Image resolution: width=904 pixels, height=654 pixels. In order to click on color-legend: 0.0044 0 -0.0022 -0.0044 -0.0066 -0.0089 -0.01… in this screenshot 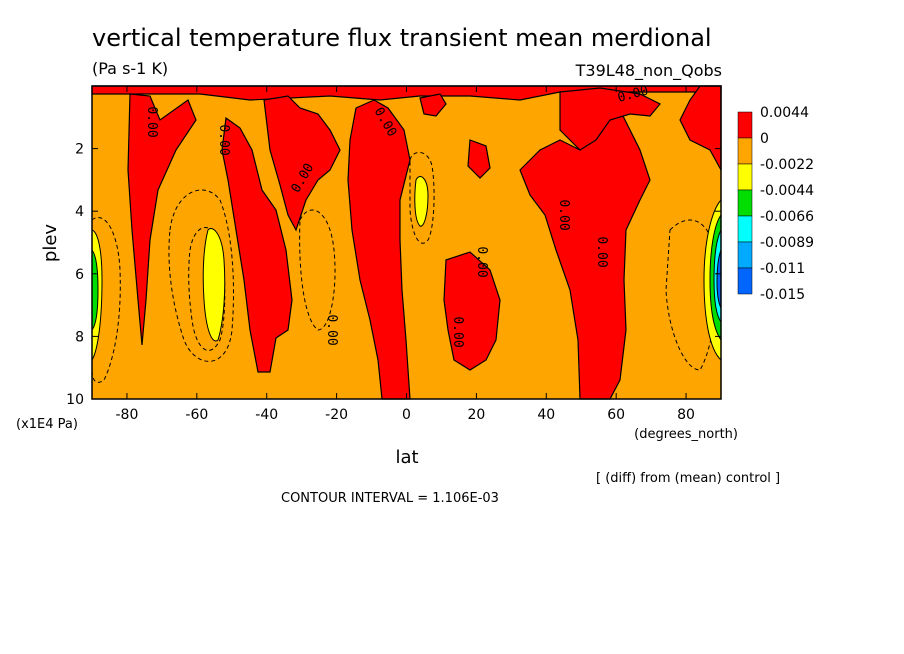, I will do `click(775, 204)`.